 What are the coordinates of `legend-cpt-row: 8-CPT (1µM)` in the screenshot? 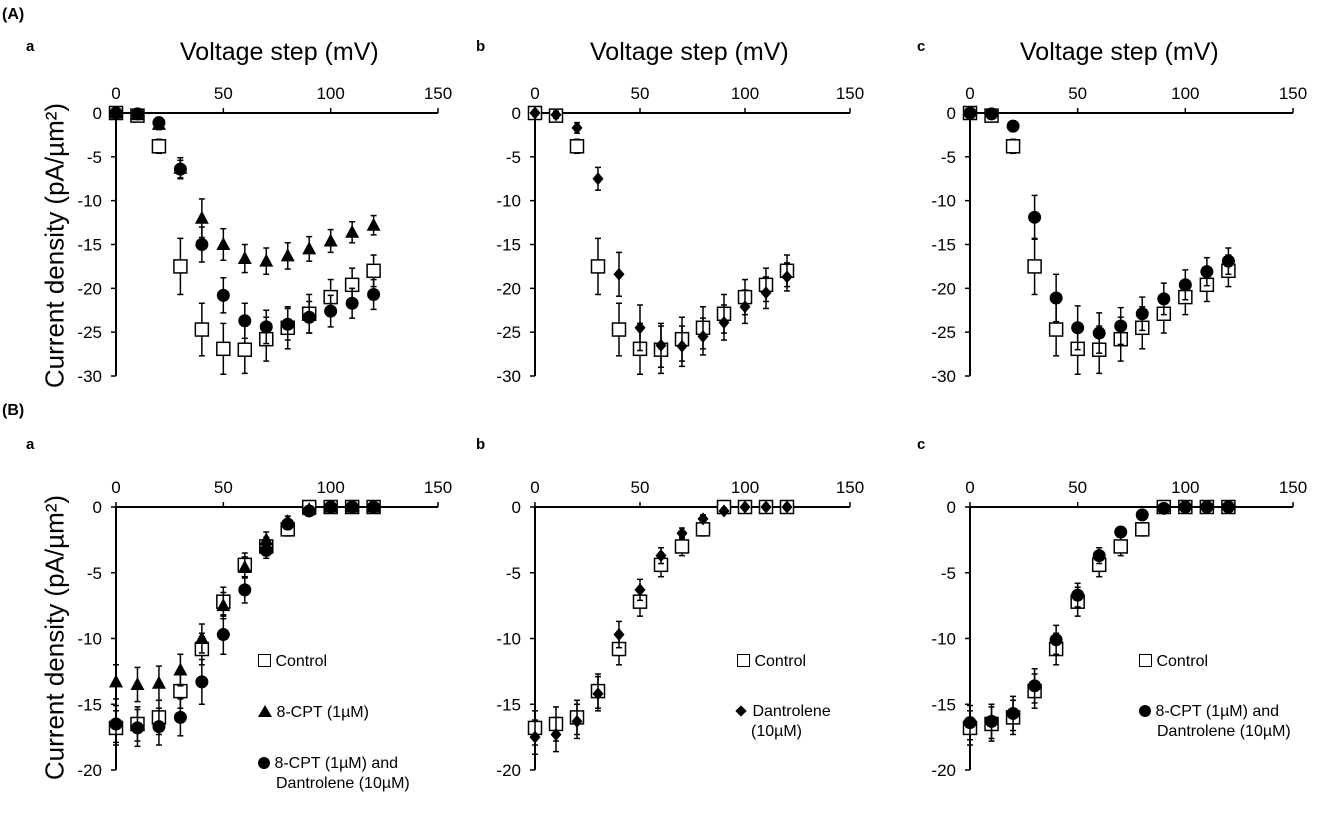 It's located at (313, 713).